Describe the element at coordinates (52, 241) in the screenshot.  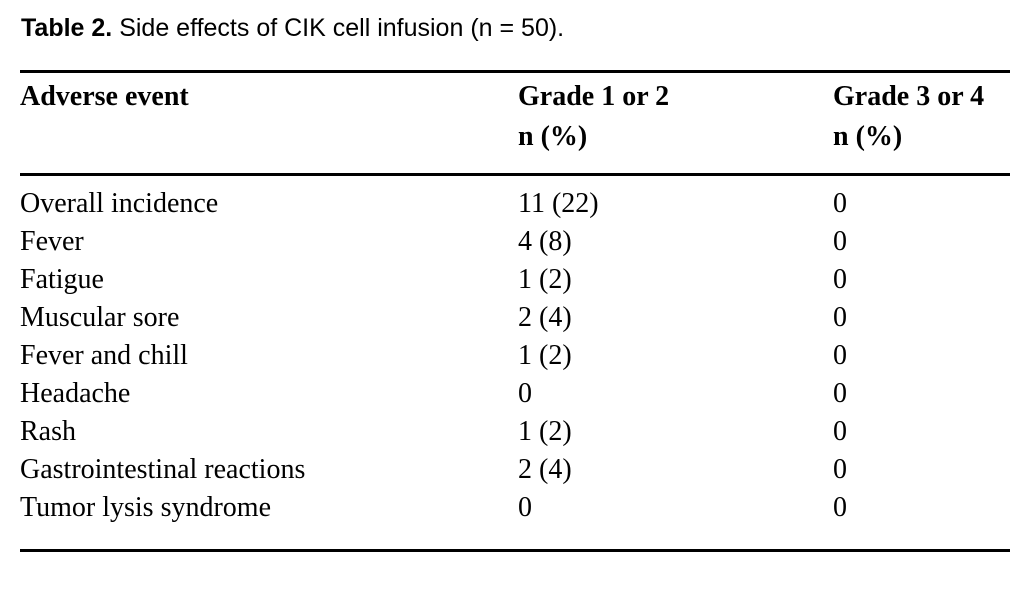
I see `cell-adverse-event: Fever` at that location.